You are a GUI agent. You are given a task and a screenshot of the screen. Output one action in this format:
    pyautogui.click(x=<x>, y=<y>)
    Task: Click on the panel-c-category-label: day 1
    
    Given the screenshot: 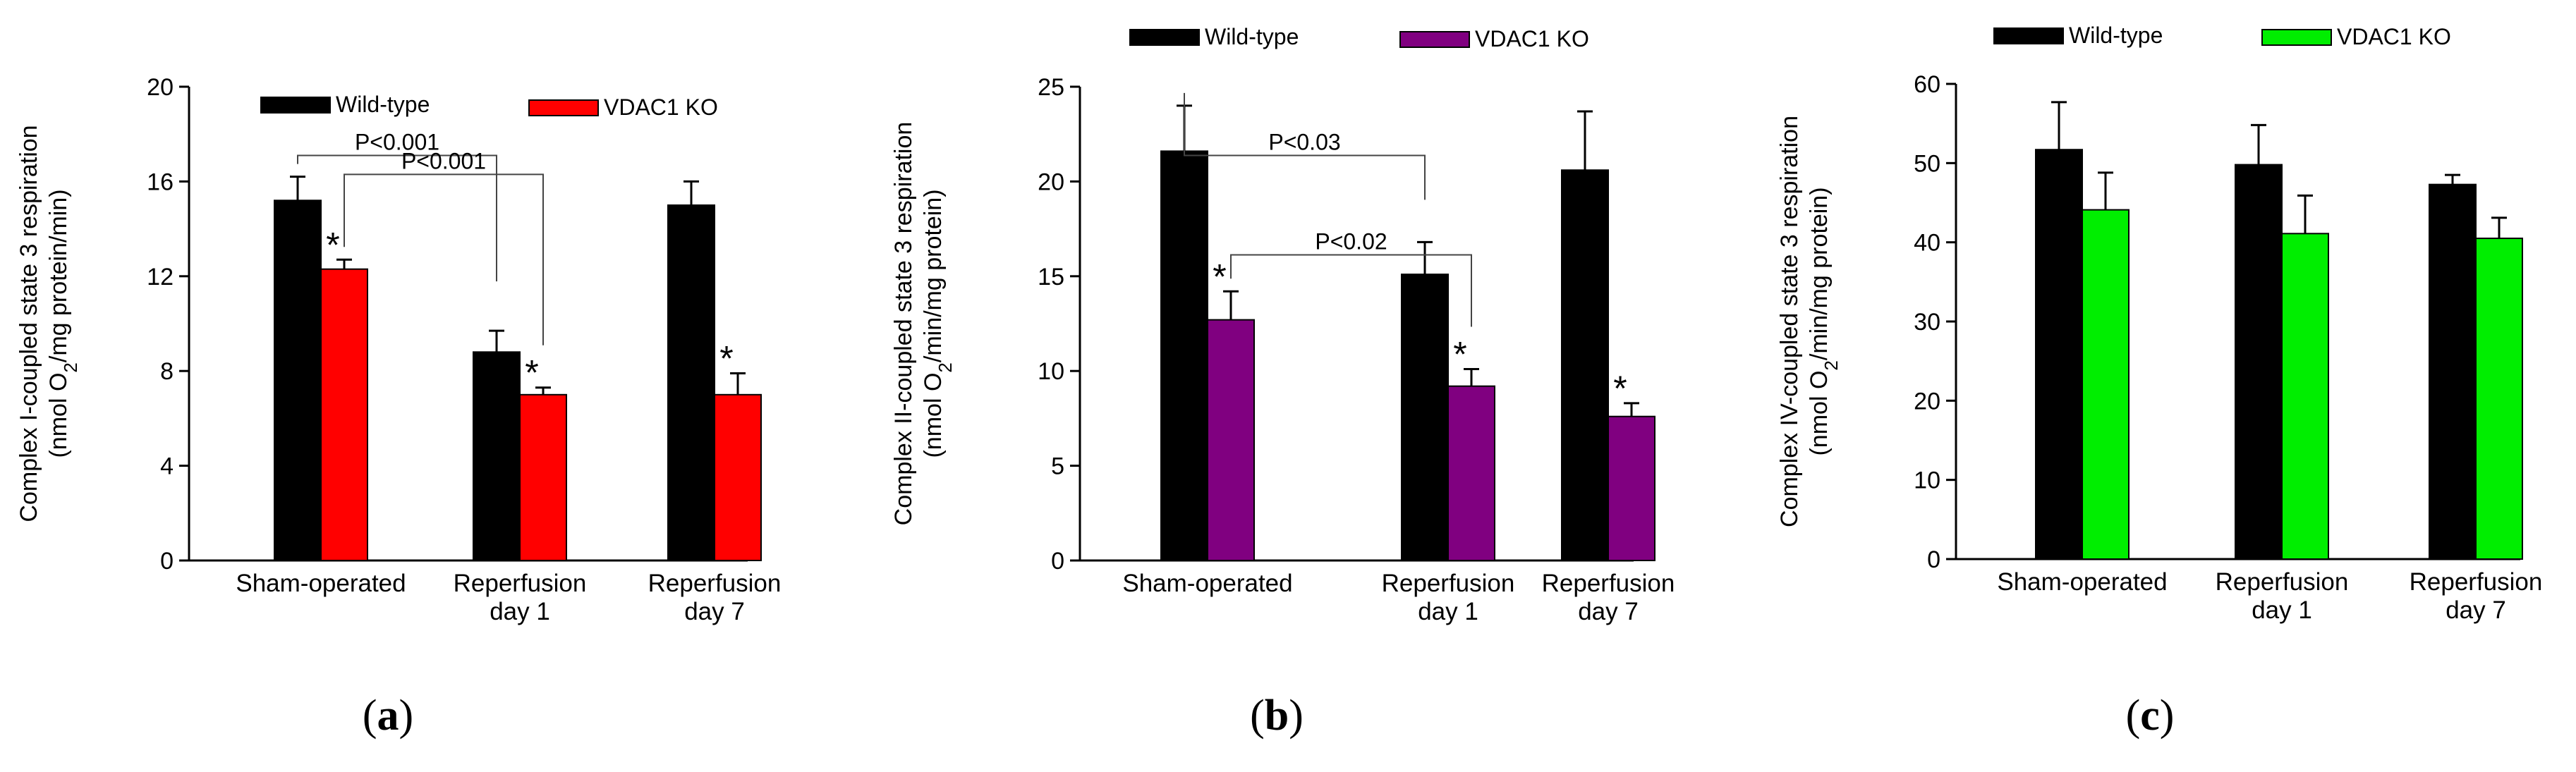 What is the action you would take?
    pyautogui.click(x=2282, y=610)
    